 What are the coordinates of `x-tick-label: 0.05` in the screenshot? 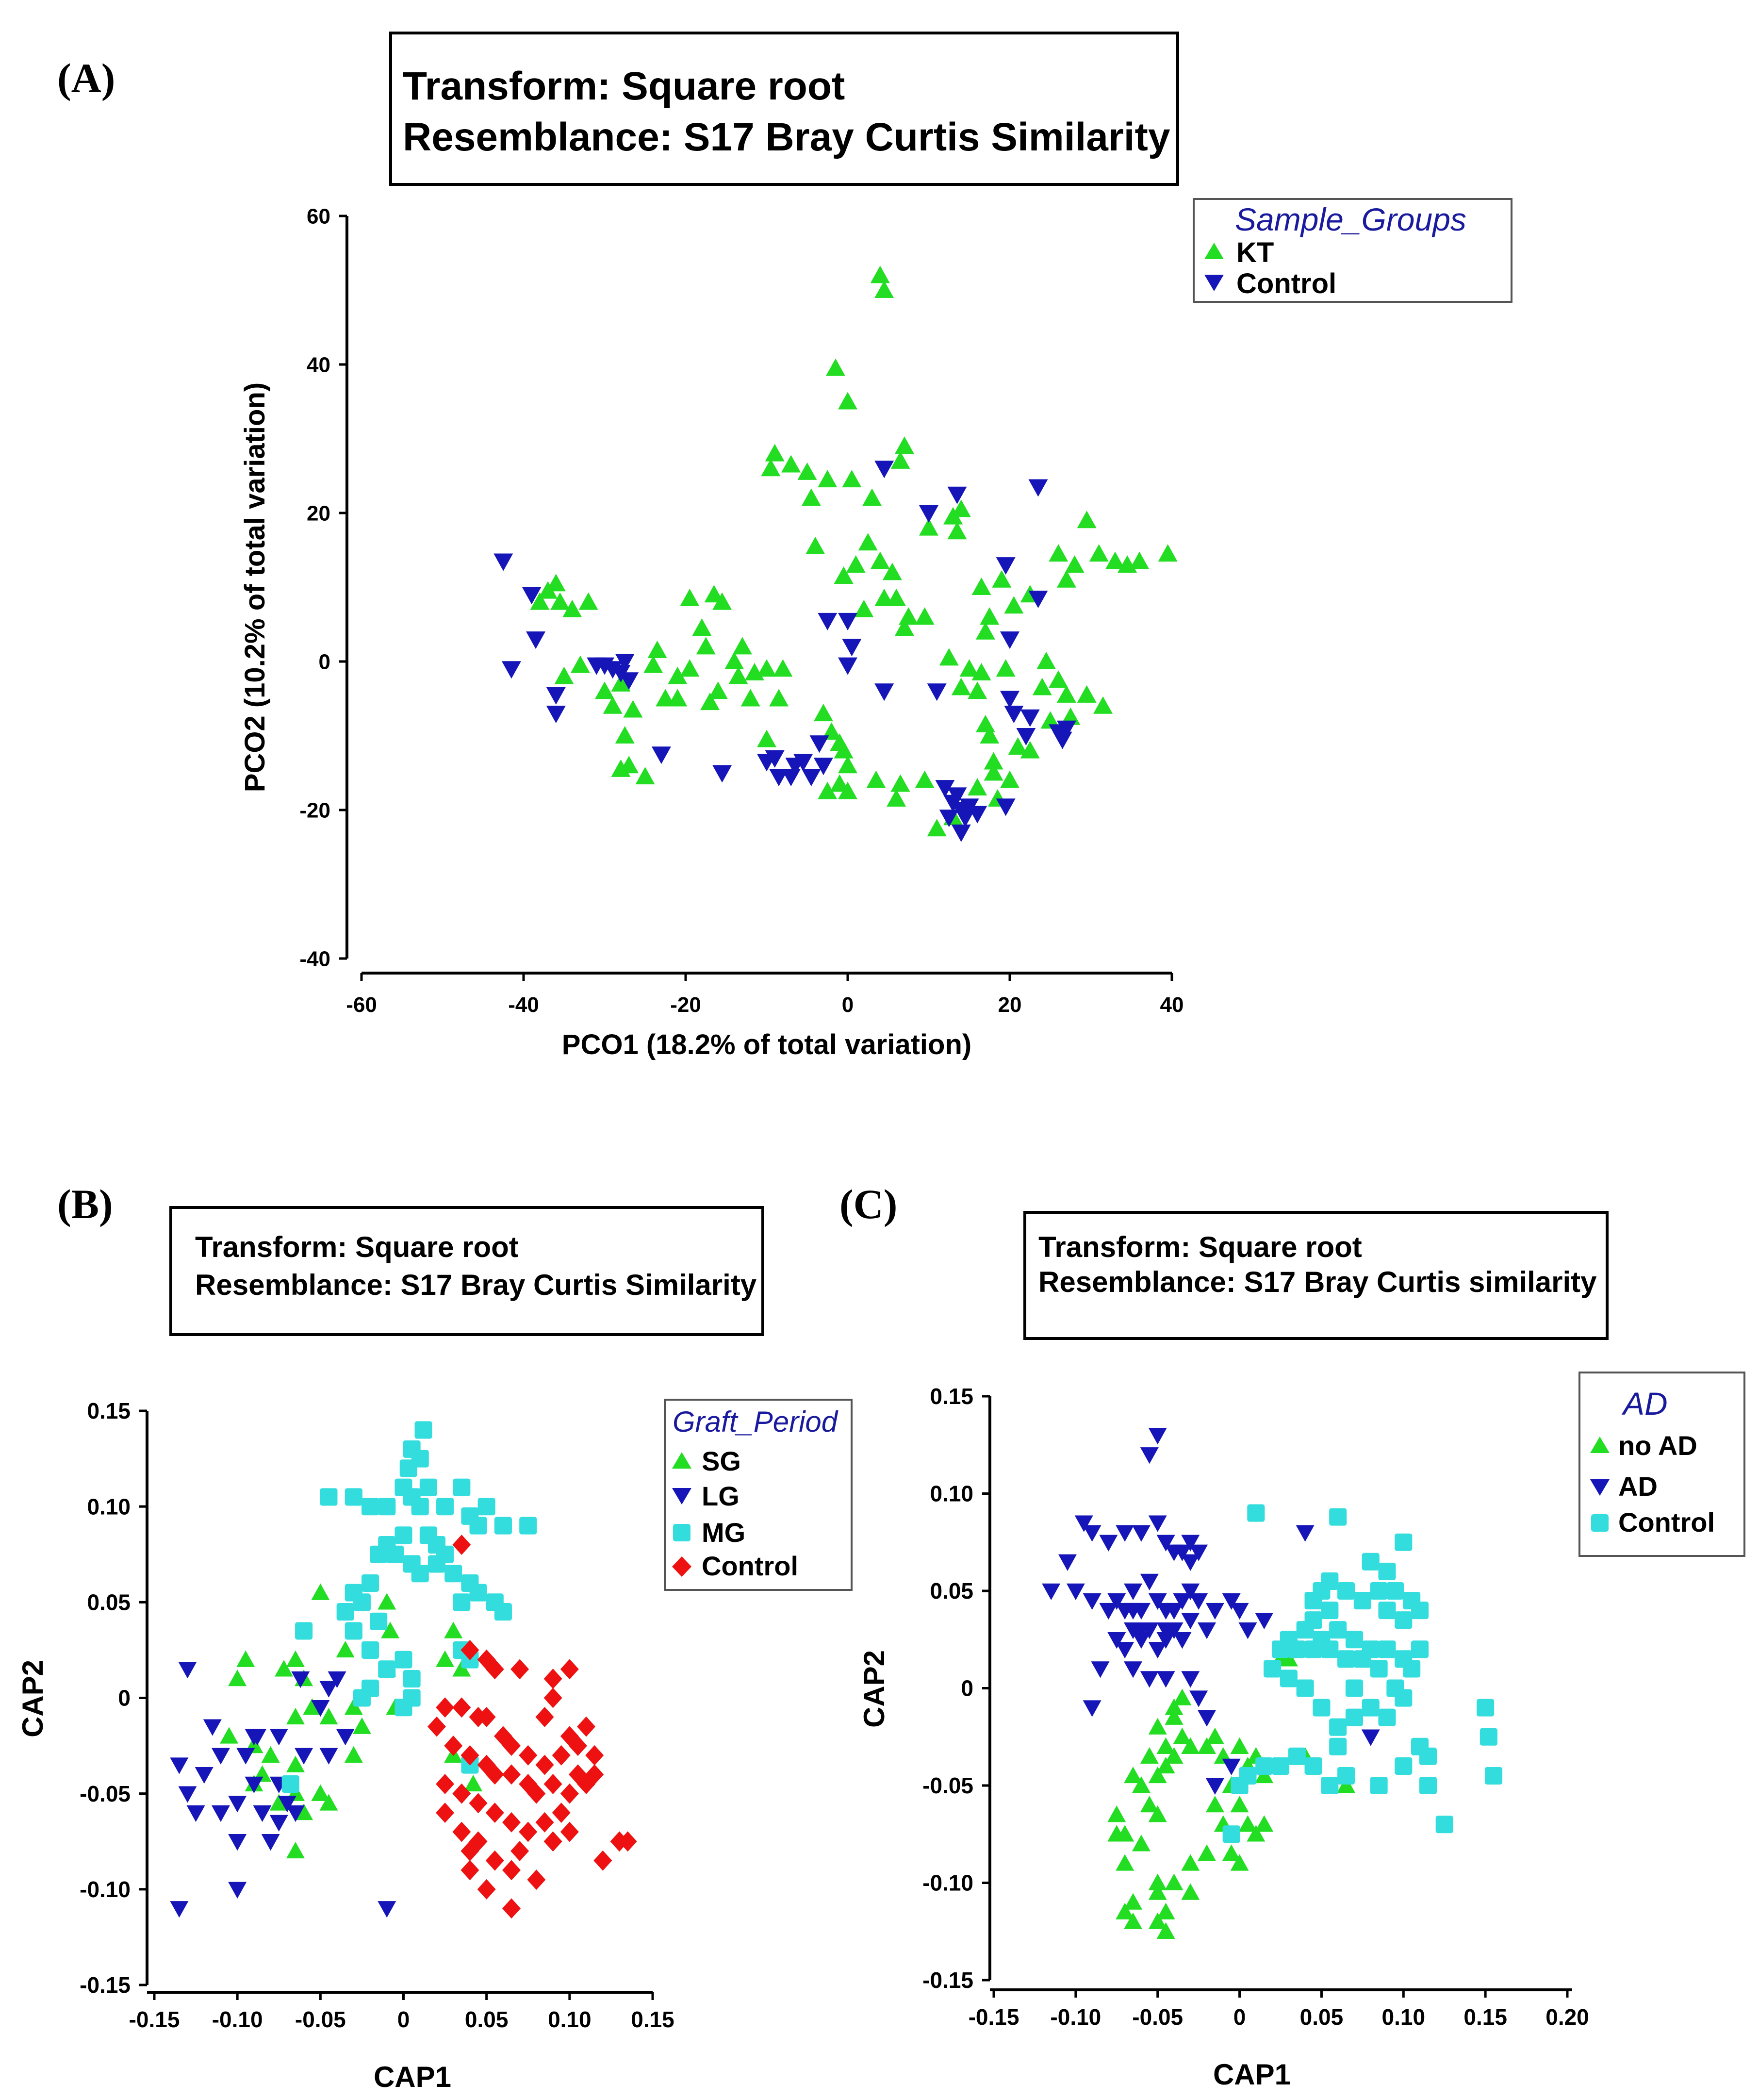 It's located at (1322, 2017).